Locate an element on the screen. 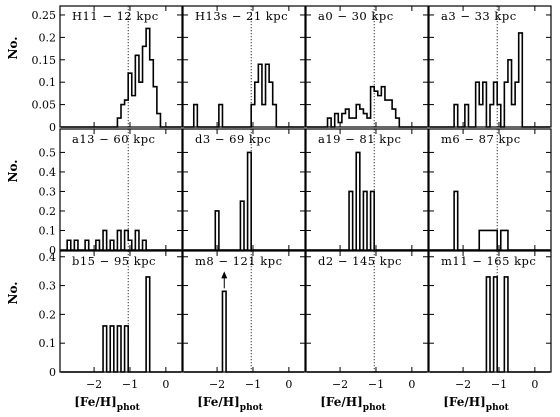 The image size is (560, 417). y-tick-label: 0.05 is located at coordinates (44, 105).